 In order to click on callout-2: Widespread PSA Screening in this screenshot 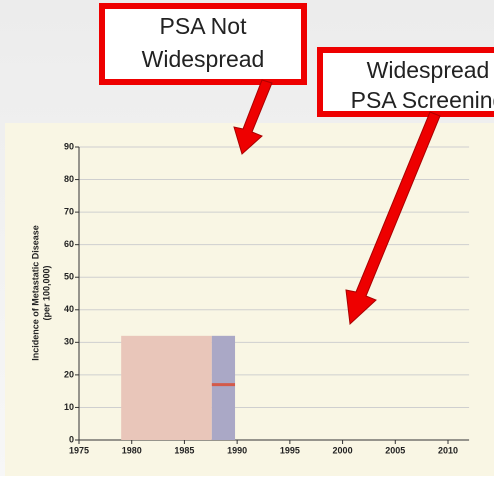, I will do `click(405, 82)`.